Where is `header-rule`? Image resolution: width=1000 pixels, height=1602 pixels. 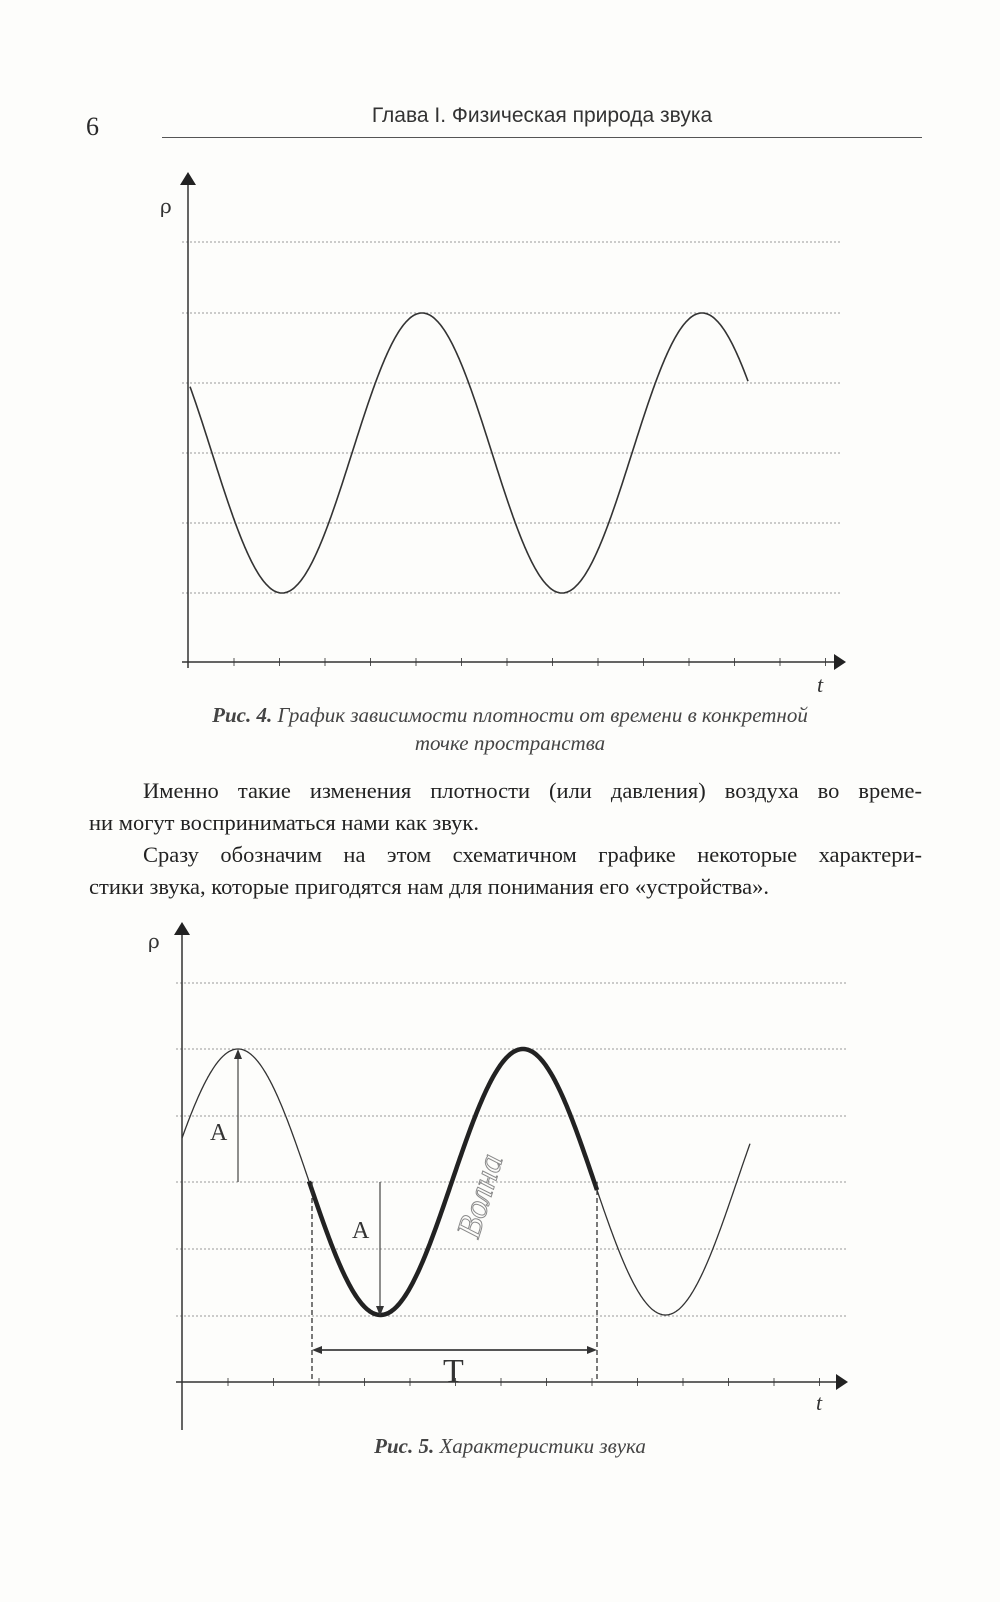
header-rule is located at coordinates (542, 137).